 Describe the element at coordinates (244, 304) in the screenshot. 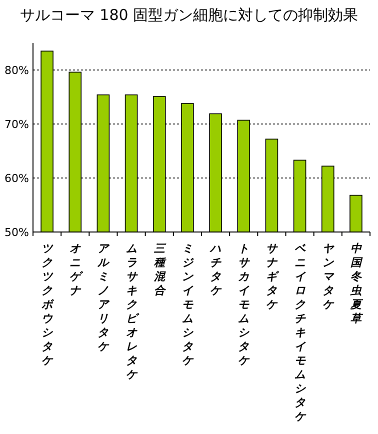

I see `category-label: トサカイモムシタケ` at that location.